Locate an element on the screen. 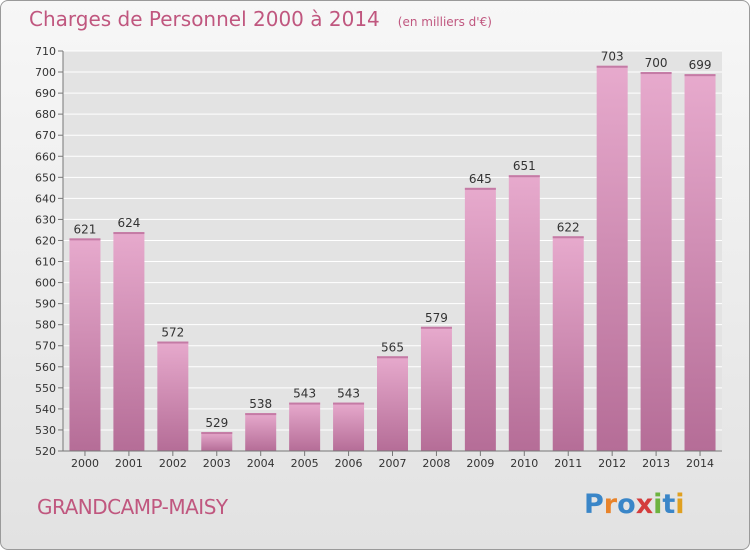 The image size is (750, 550). data-label-2004: 538 is located at coordinates (260, 404).